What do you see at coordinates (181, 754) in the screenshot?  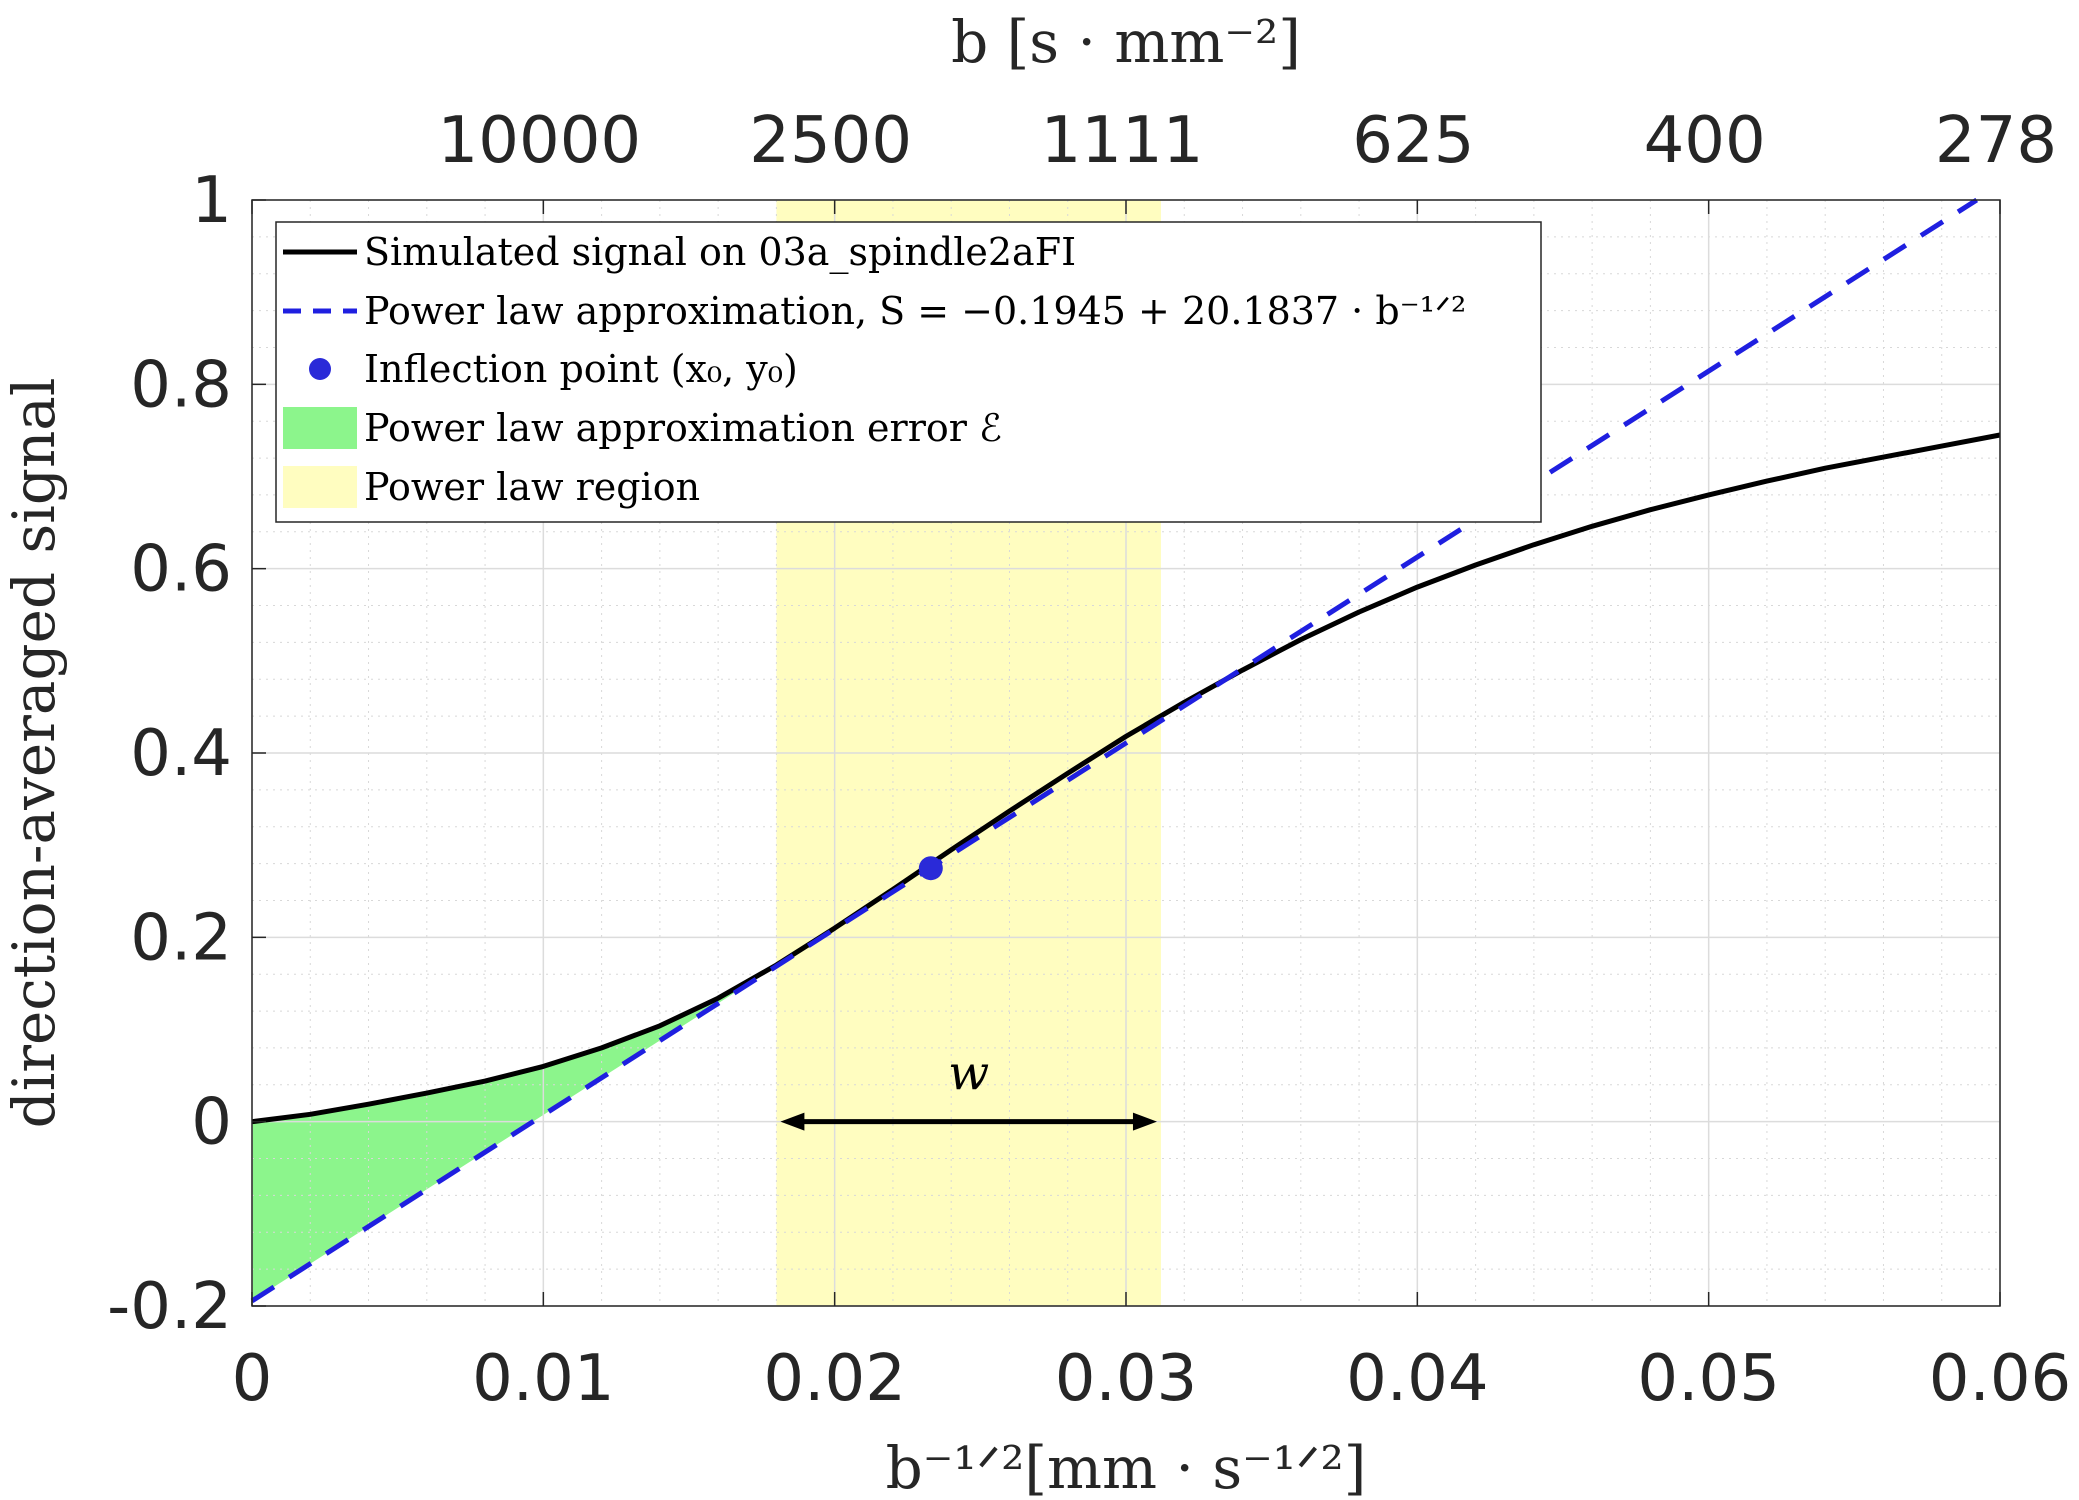 I see `y-tick-label: 0.4` at bounding box center [181, 754].